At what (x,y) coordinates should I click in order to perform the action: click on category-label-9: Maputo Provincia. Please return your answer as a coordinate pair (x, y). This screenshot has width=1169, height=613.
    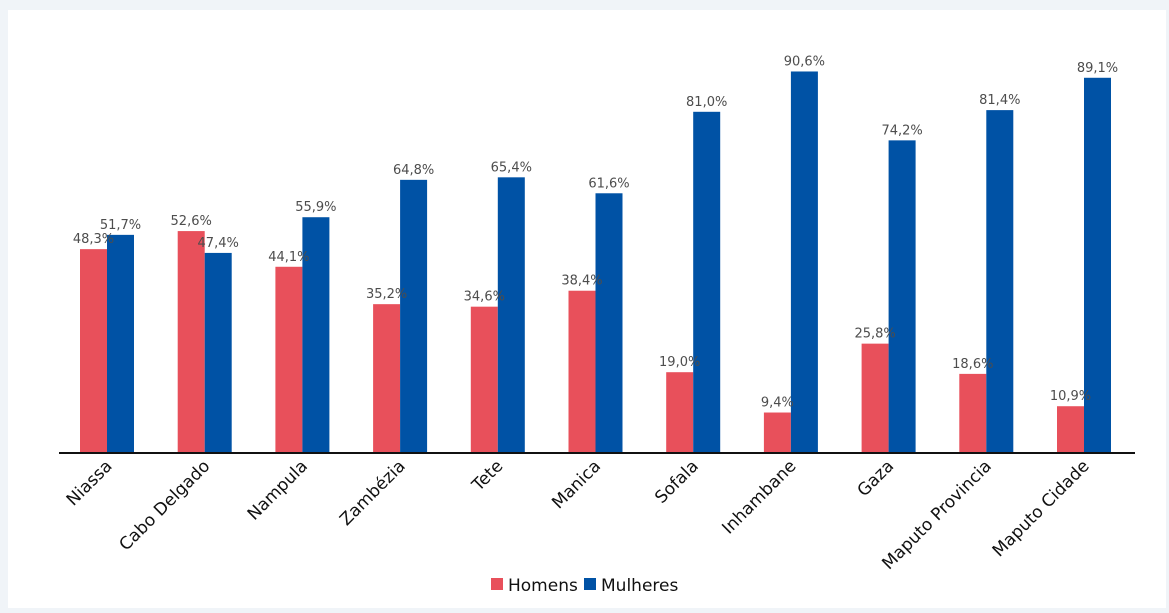
    Looking at the image, I should click on (936, 514).